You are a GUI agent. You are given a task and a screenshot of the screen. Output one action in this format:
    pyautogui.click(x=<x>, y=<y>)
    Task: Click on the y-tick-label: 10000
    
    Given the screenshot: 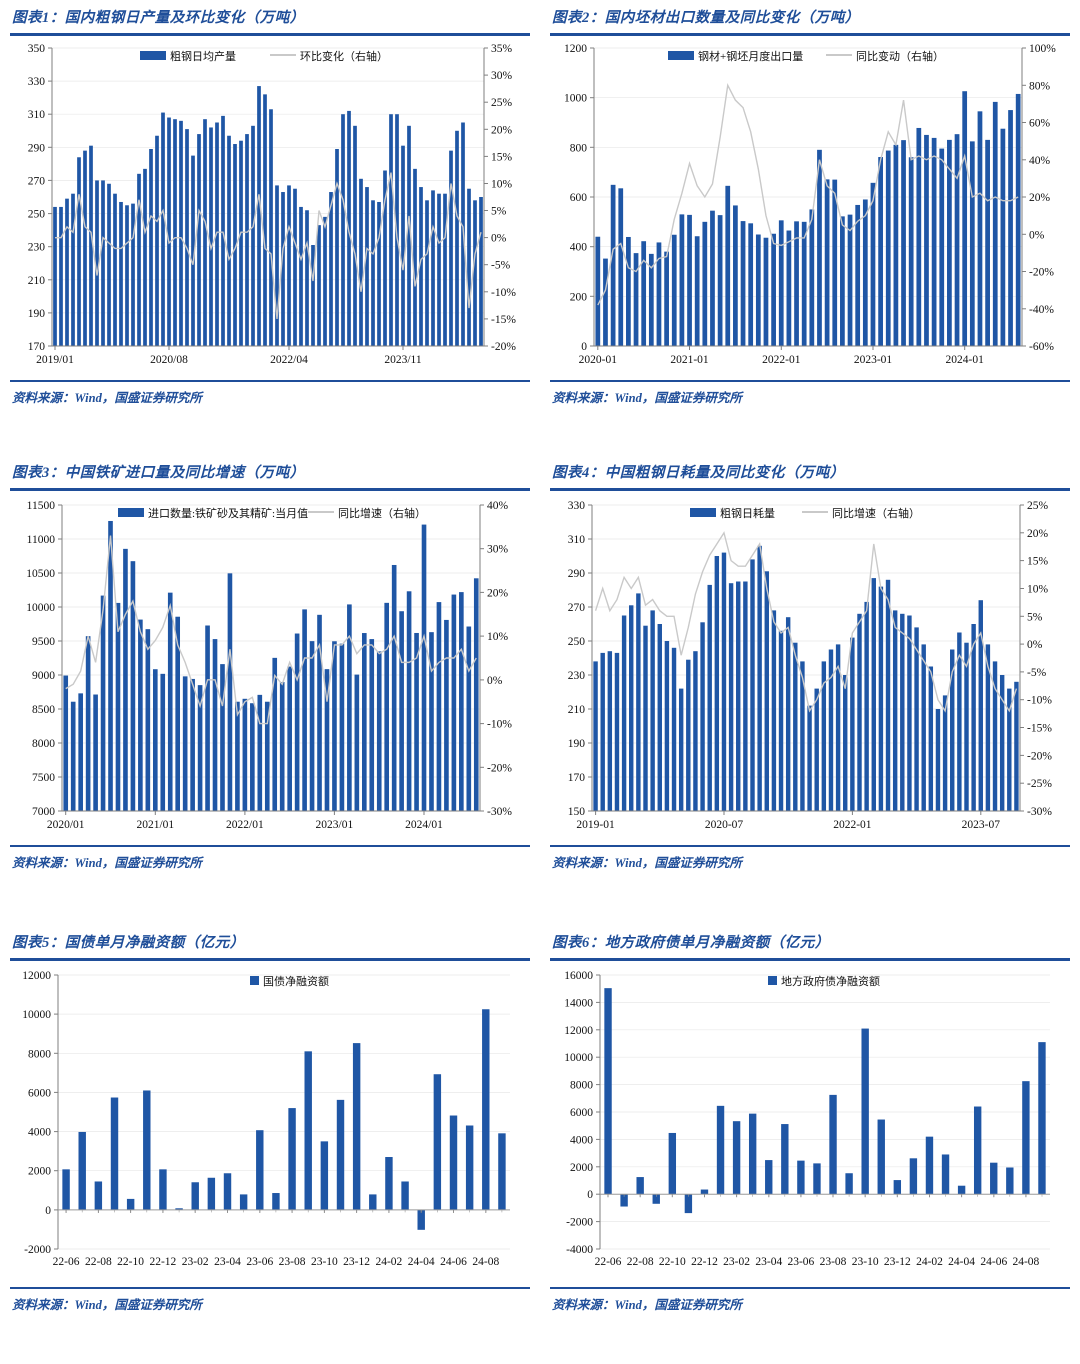 What is the action you would take?
    pyautogui.click(x=578, y=1058)
    